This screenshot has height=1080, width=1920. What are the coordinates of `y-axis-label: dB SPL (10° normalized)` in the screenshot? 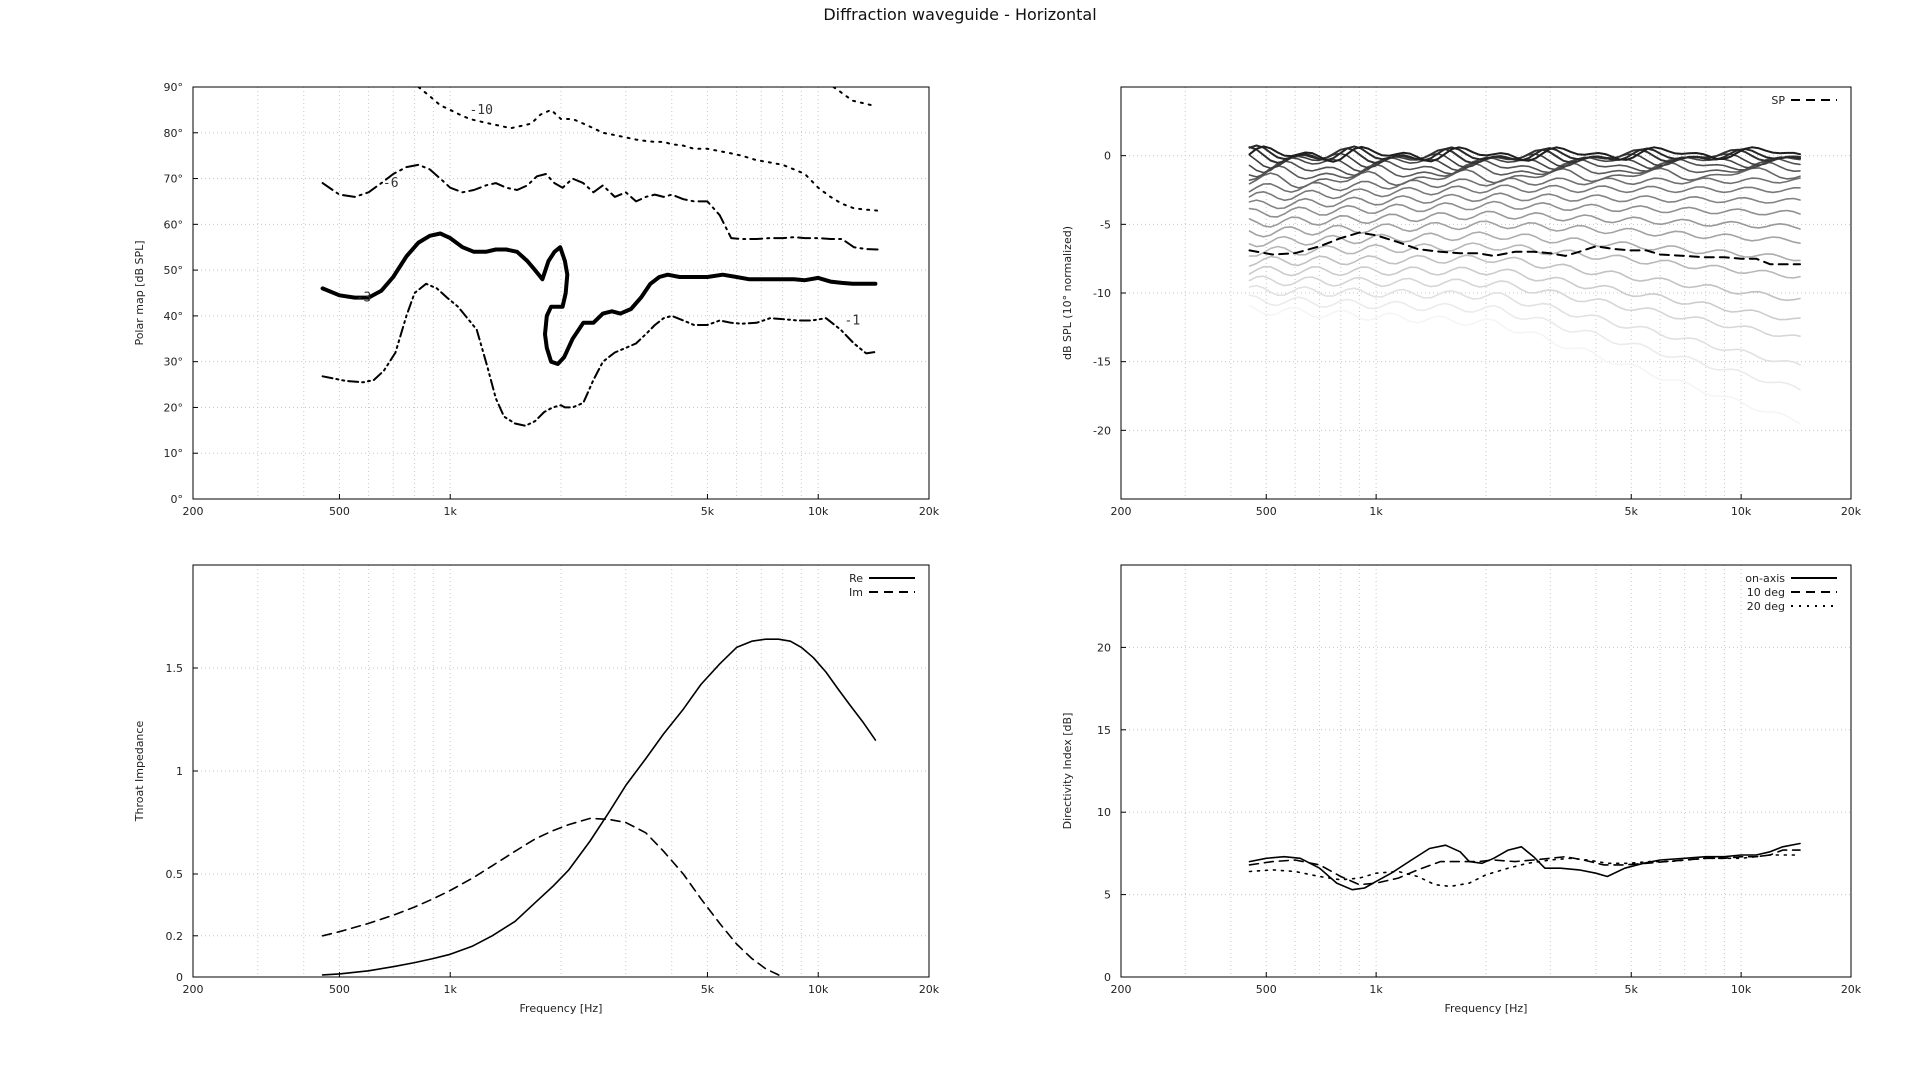 It's located at (1067, 293).